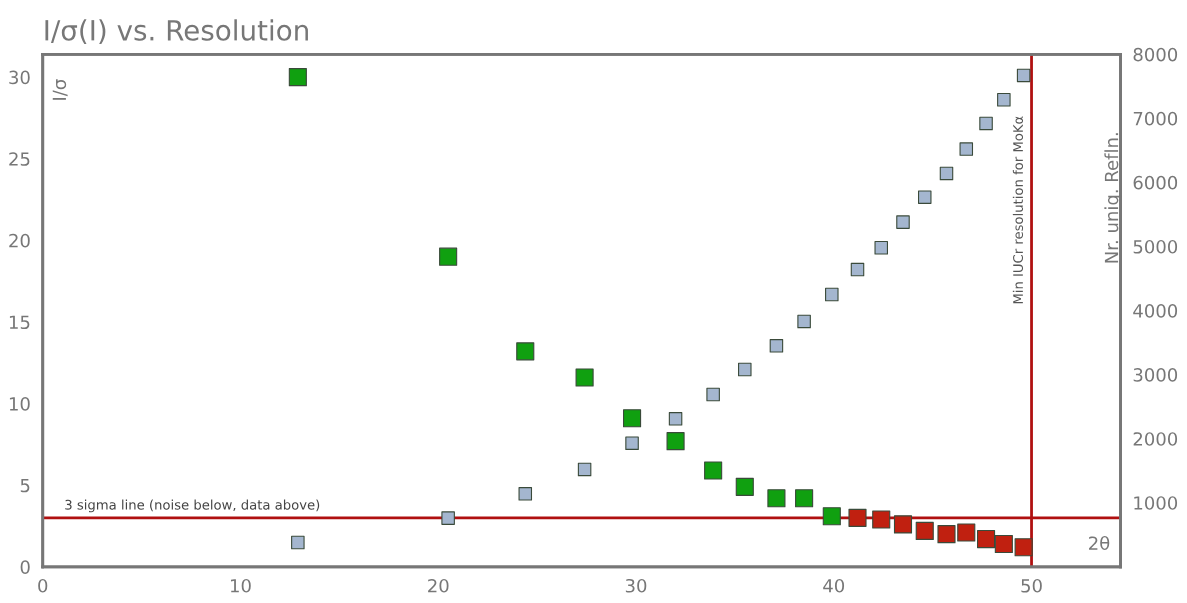 The image size is (1187, 603). Describe the element at coordinates (19, 240) in the screenshot. I see `y-tick-label: 20` at that location.